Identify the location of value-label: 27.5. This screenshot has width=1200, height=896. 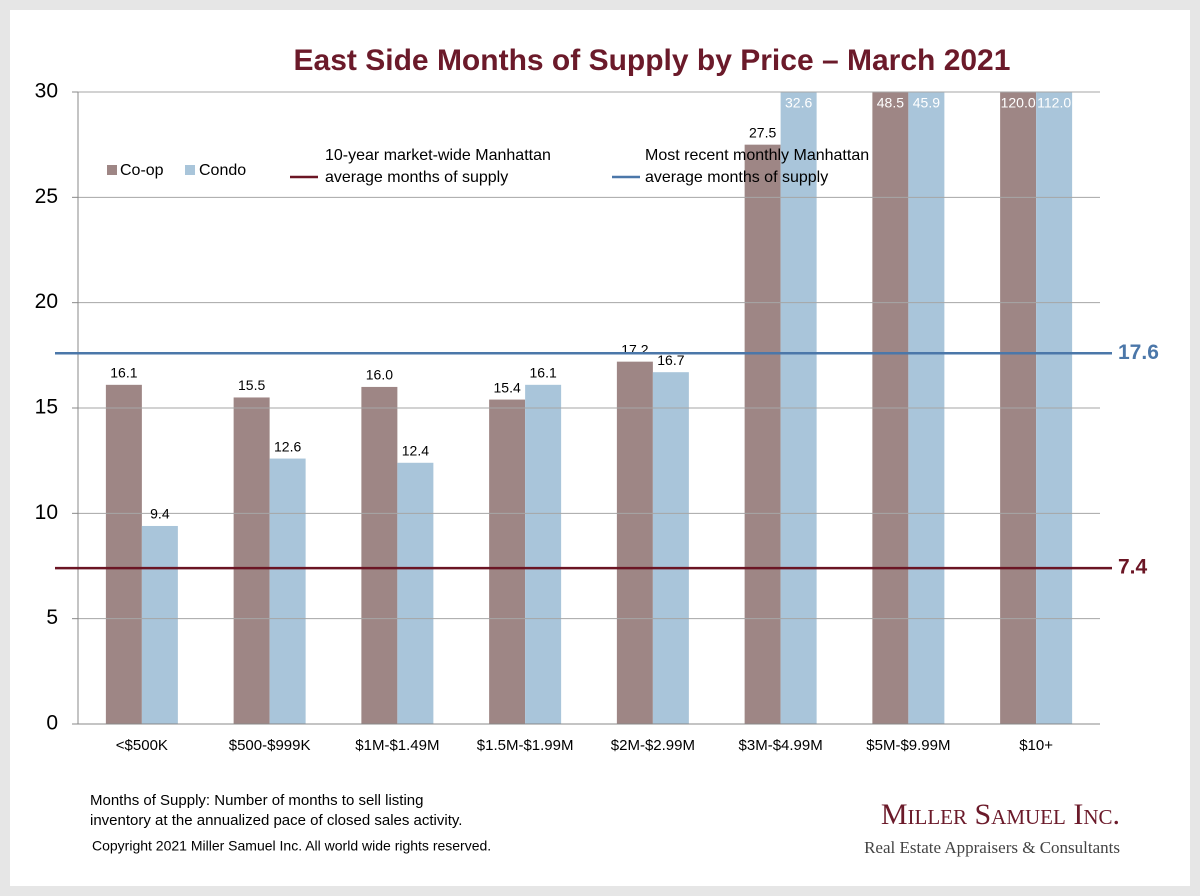
(762, 132).